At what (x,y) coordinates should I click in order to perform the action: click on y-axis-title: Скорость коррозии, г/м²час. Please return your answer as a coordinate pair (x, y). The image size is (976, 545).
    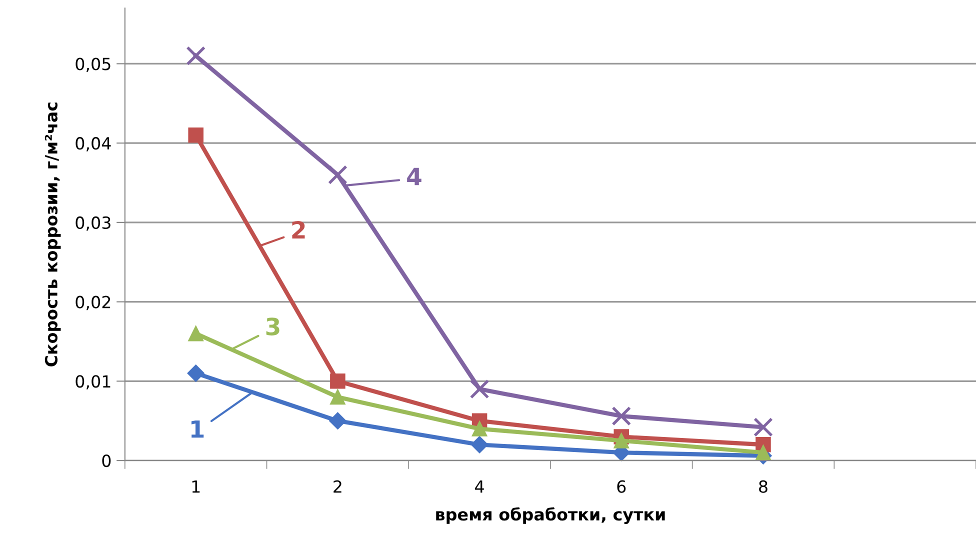
    Looking at the image, I should click on (52, 234).